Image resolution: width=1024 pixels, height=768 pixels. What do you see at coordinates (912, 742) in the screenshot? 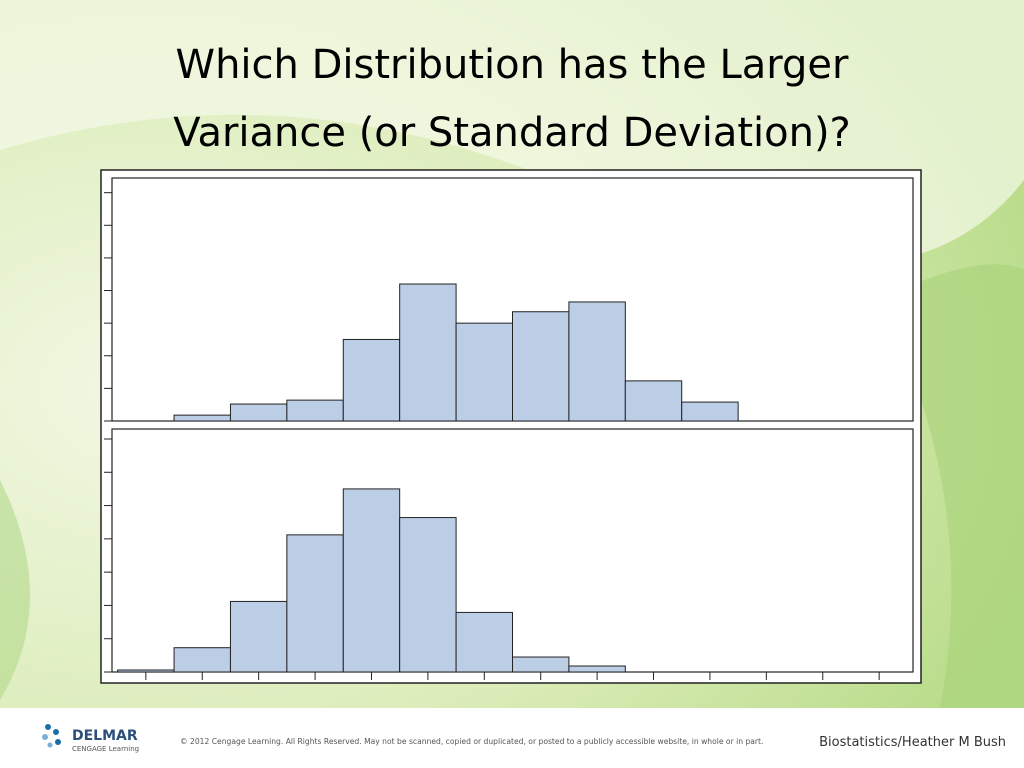
I see `credit: Biostatistics/Heather M Bush` at bounding box center [912, 742].